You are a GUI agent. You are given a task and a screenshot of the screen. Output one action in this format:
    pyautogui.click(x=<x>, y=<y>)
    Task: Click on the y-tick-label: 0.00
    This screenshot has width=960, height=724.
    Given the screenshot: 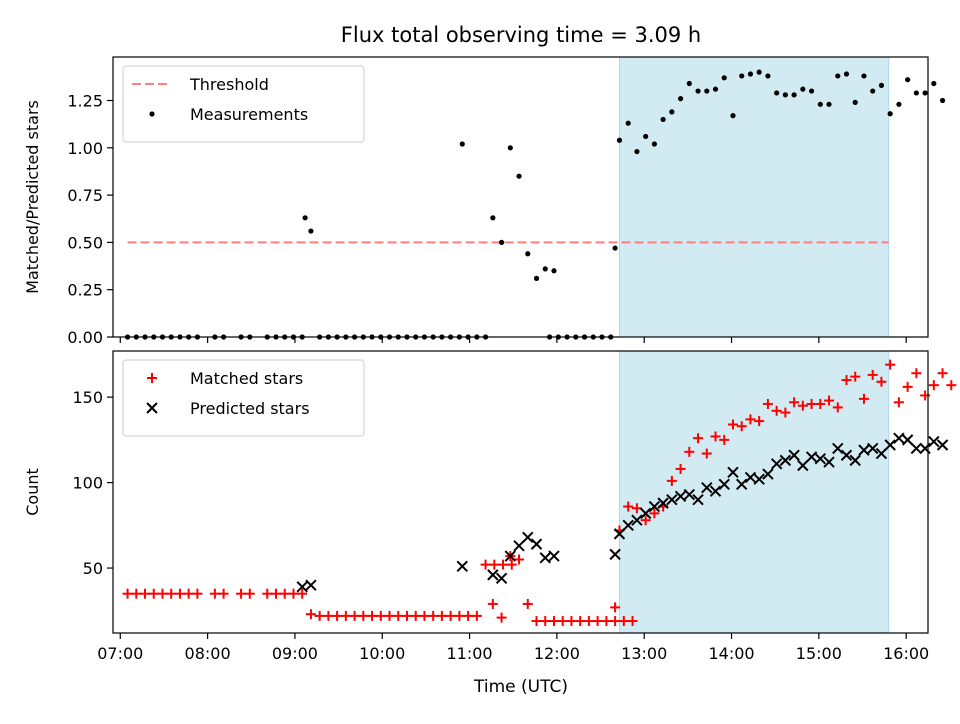 What is the action you would take?
    pyautogui.click(x=85, y=337)
    